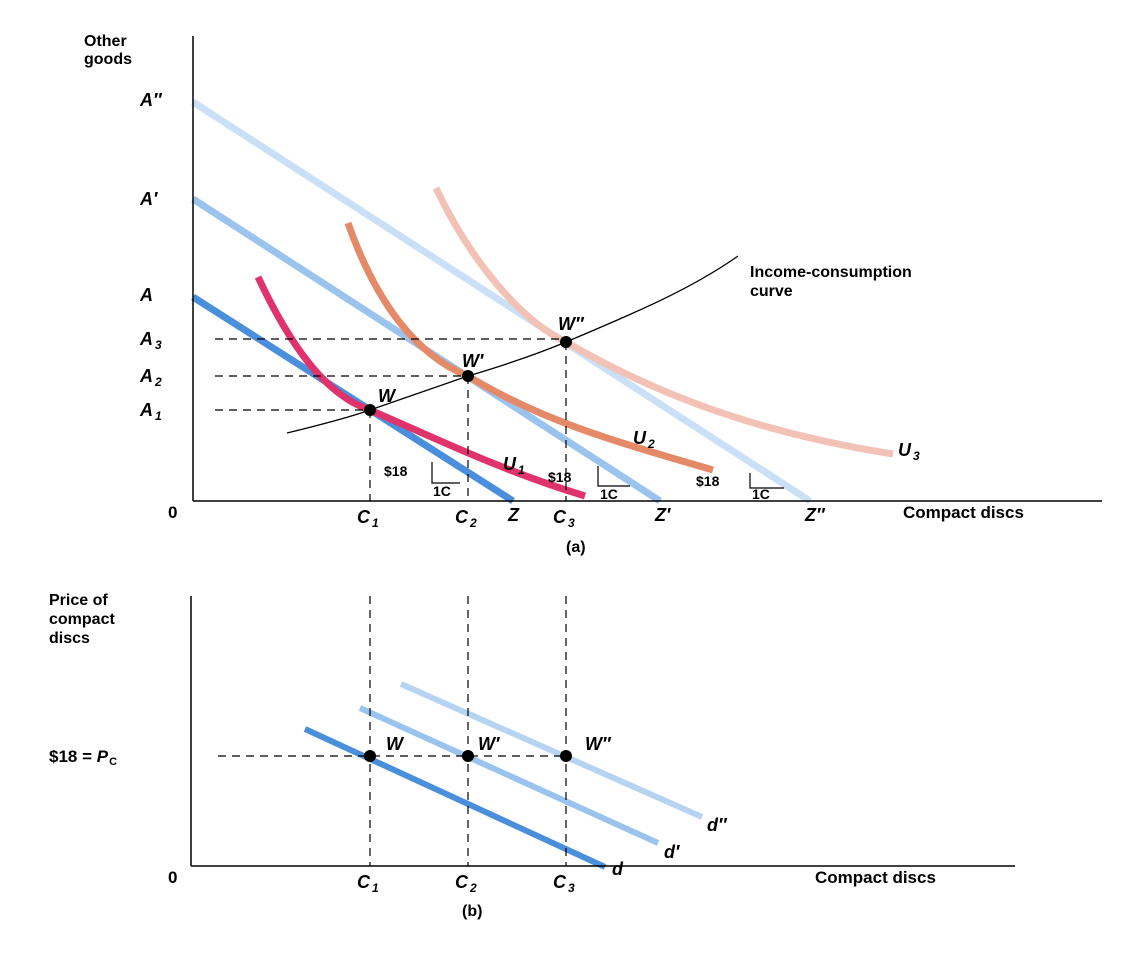 This screenshot has height=980, width=1148. What do you see at coordinates (370, 756) in the screenshot?
I see `point-W-b` at bounding box center [370, 756].